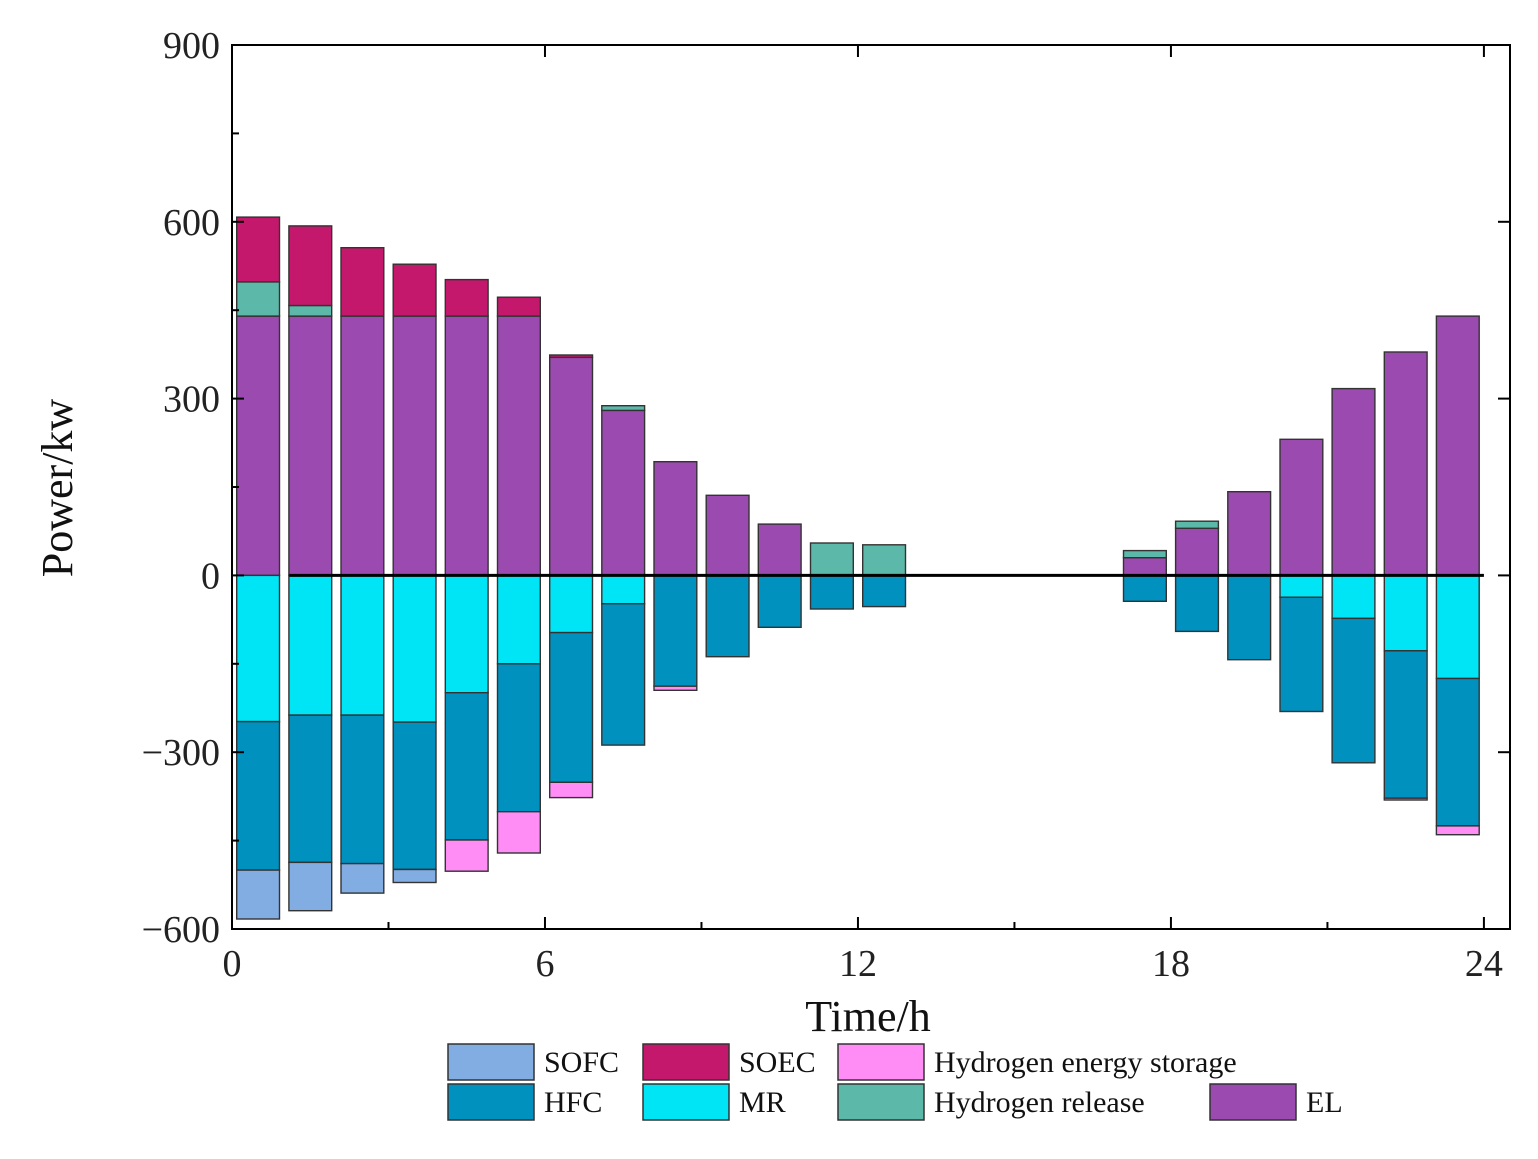  What do you see at coordinates (571, 707) in the screenshot?
I see `bar-hfc-h7` at bounding box center [571, 707].